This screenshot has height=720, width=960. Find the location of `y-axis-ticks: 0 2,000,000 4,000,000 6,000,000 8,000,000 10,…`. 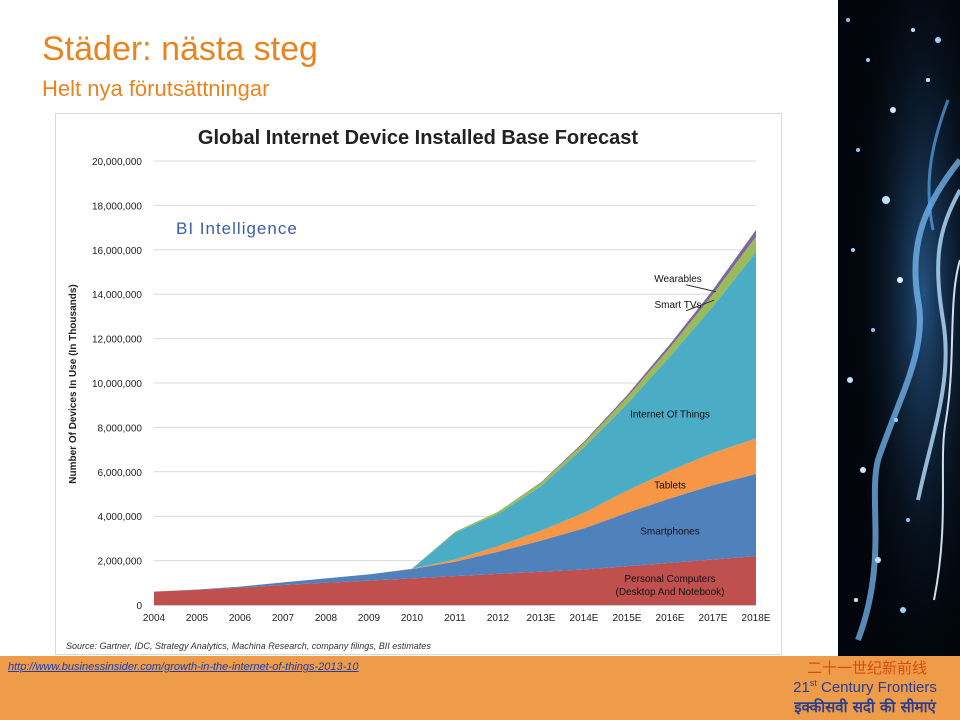

y-axis-ticks: 0 2,000,000 4,000,000 6,000,000 8,000,000 10,… is located at coordinates (117, 384).